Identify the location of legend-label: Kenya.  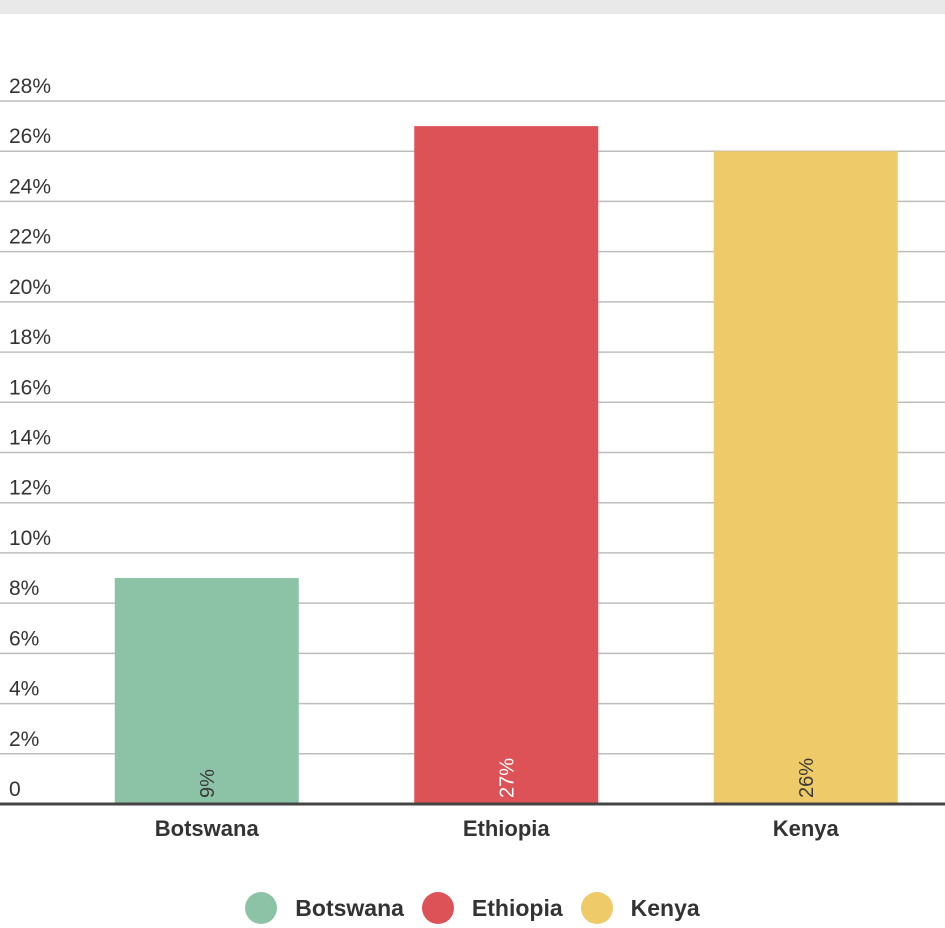
(665, 907).